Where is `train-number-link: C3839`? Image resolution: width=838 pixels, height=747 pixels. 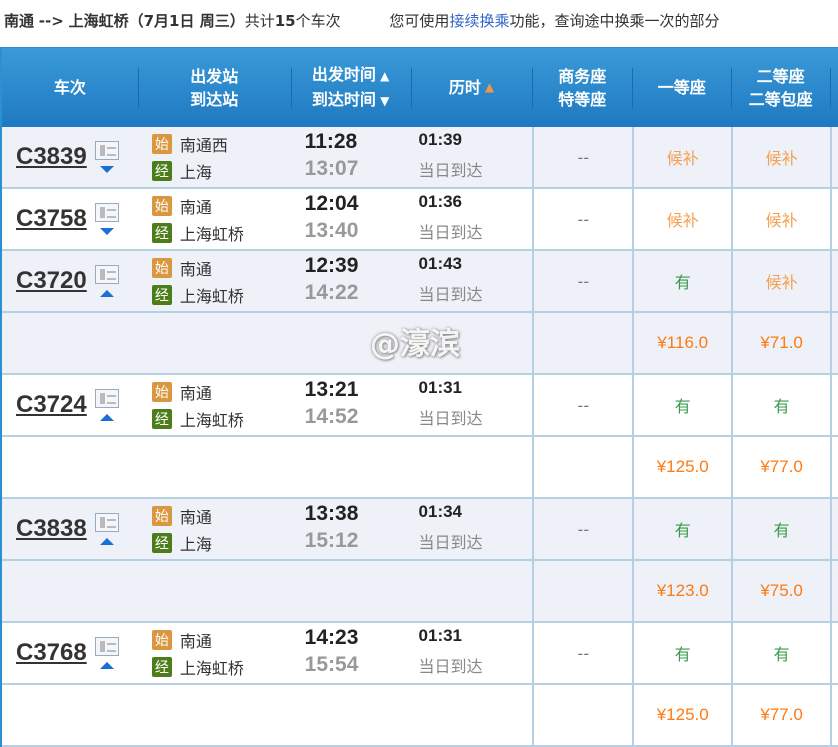
train-number-link: C3839 is located at coordinates (51, 156).